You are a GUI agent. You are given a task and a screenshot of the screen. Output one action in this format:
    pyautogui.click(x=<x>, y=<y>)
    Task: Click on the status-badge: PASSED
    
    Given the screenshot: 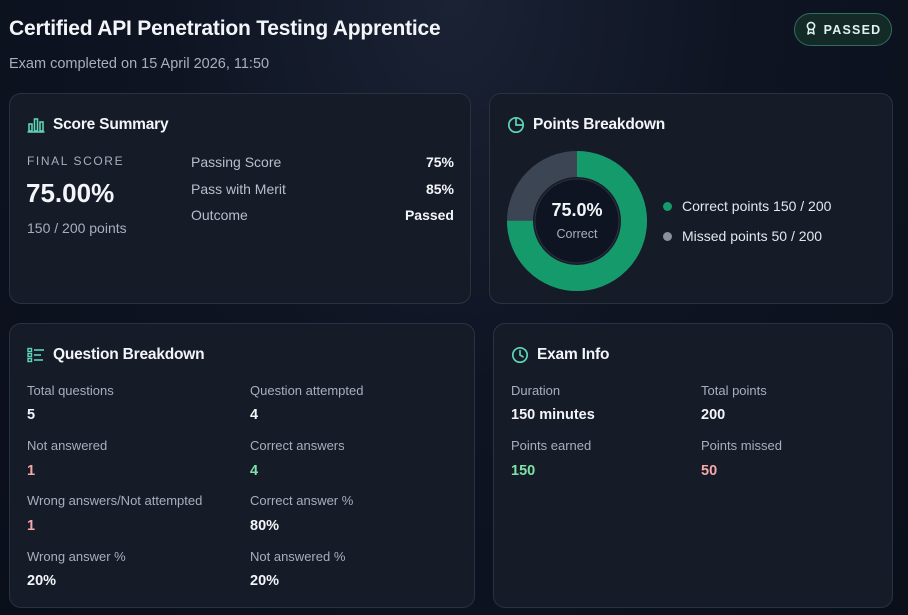 What is the action you would take?
    pyautogui.click(x=843, y=29)
    